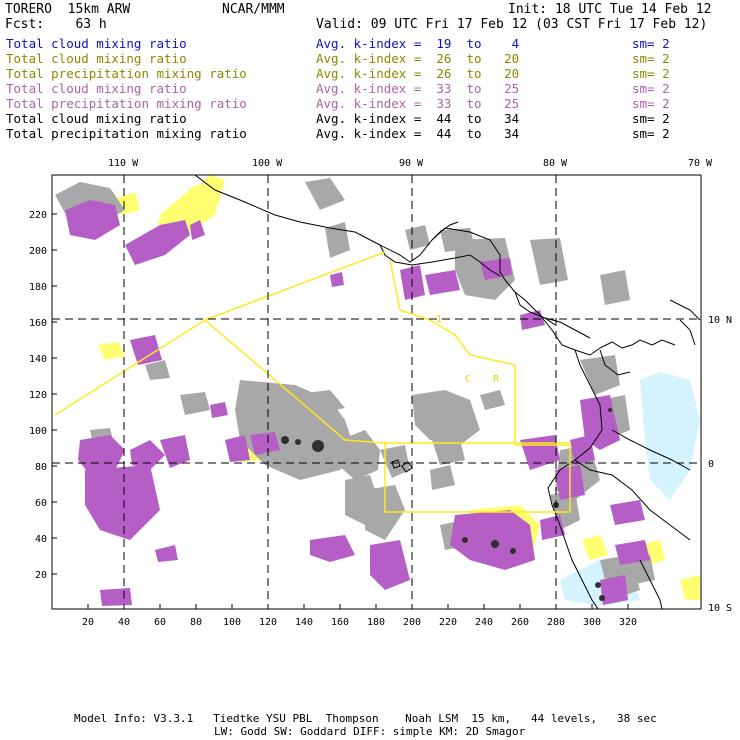 The image size is (740, 740). What do you see at coordinates (439, 319) in the screenshot?
I see `region-label-1: 1` at bounding box center [439, 319].